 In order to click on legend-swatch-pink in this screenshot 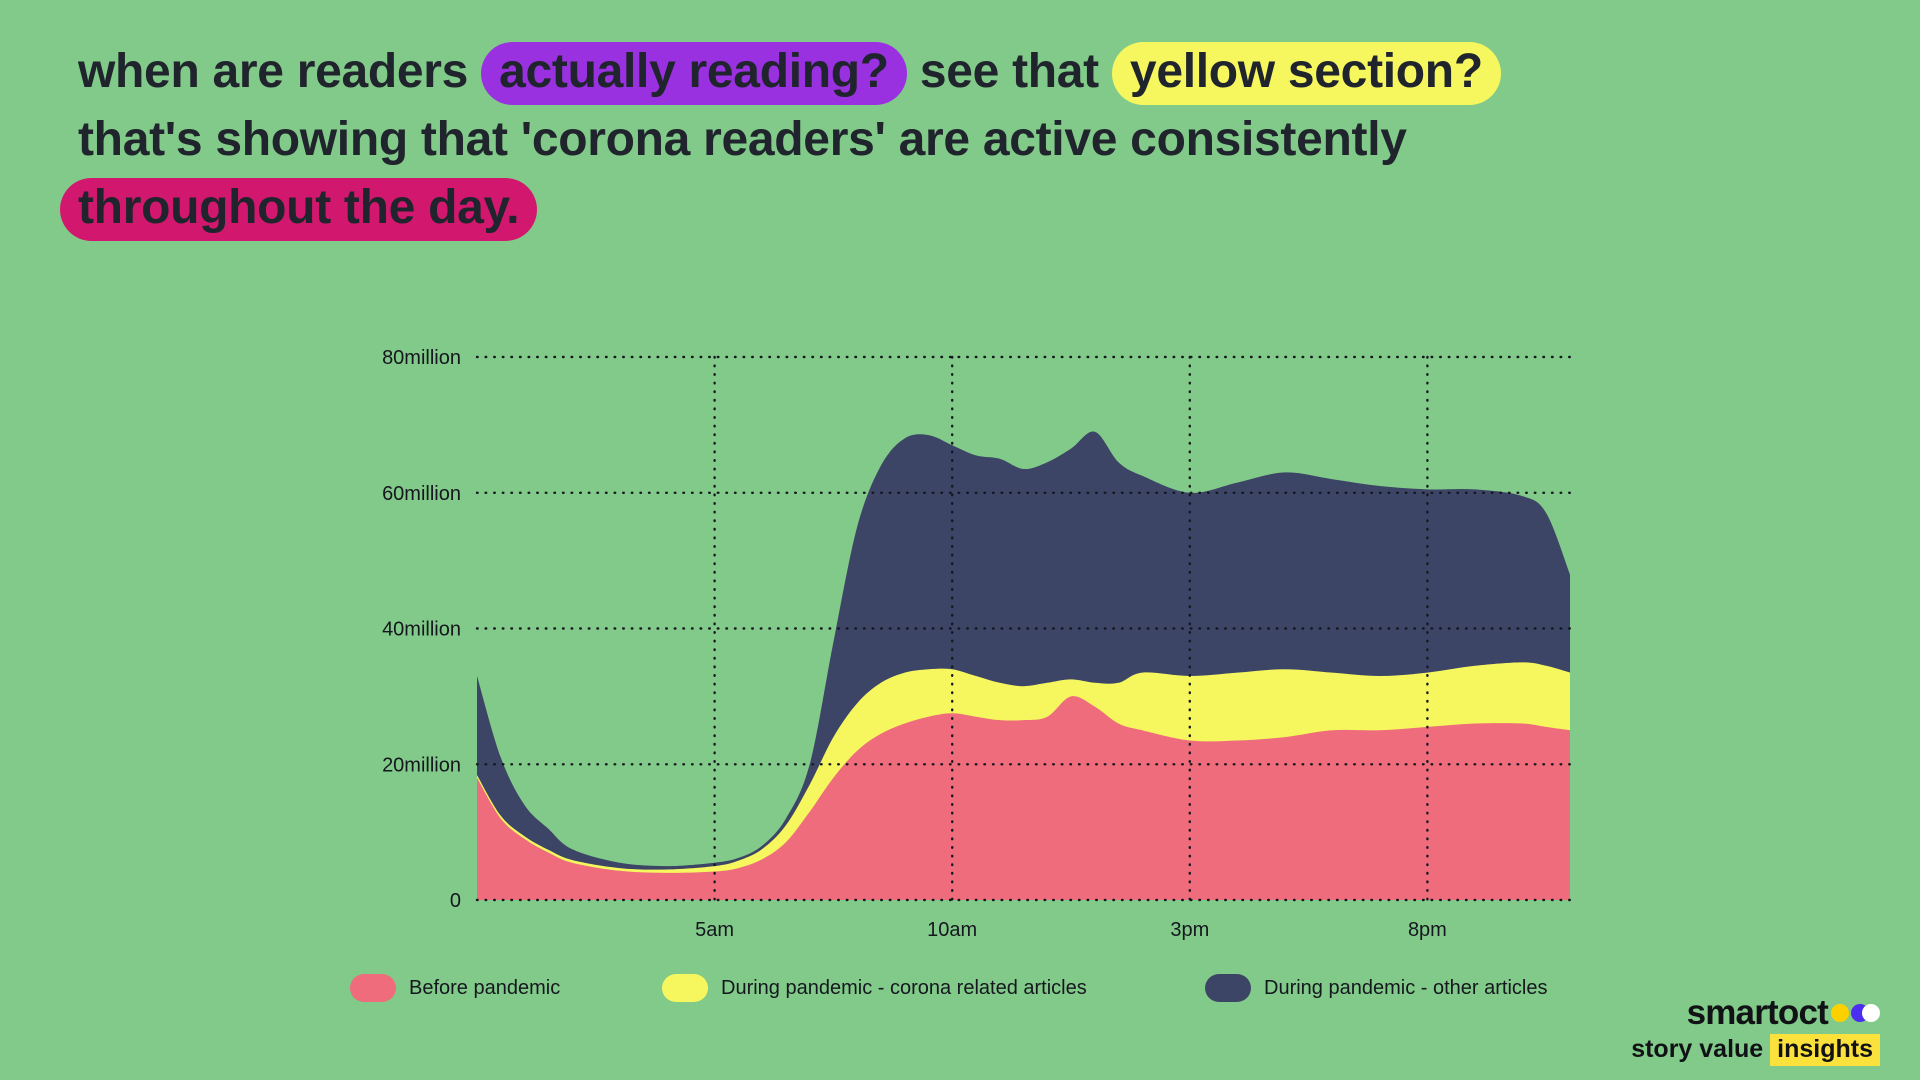, I will do `click(373, 988)`.